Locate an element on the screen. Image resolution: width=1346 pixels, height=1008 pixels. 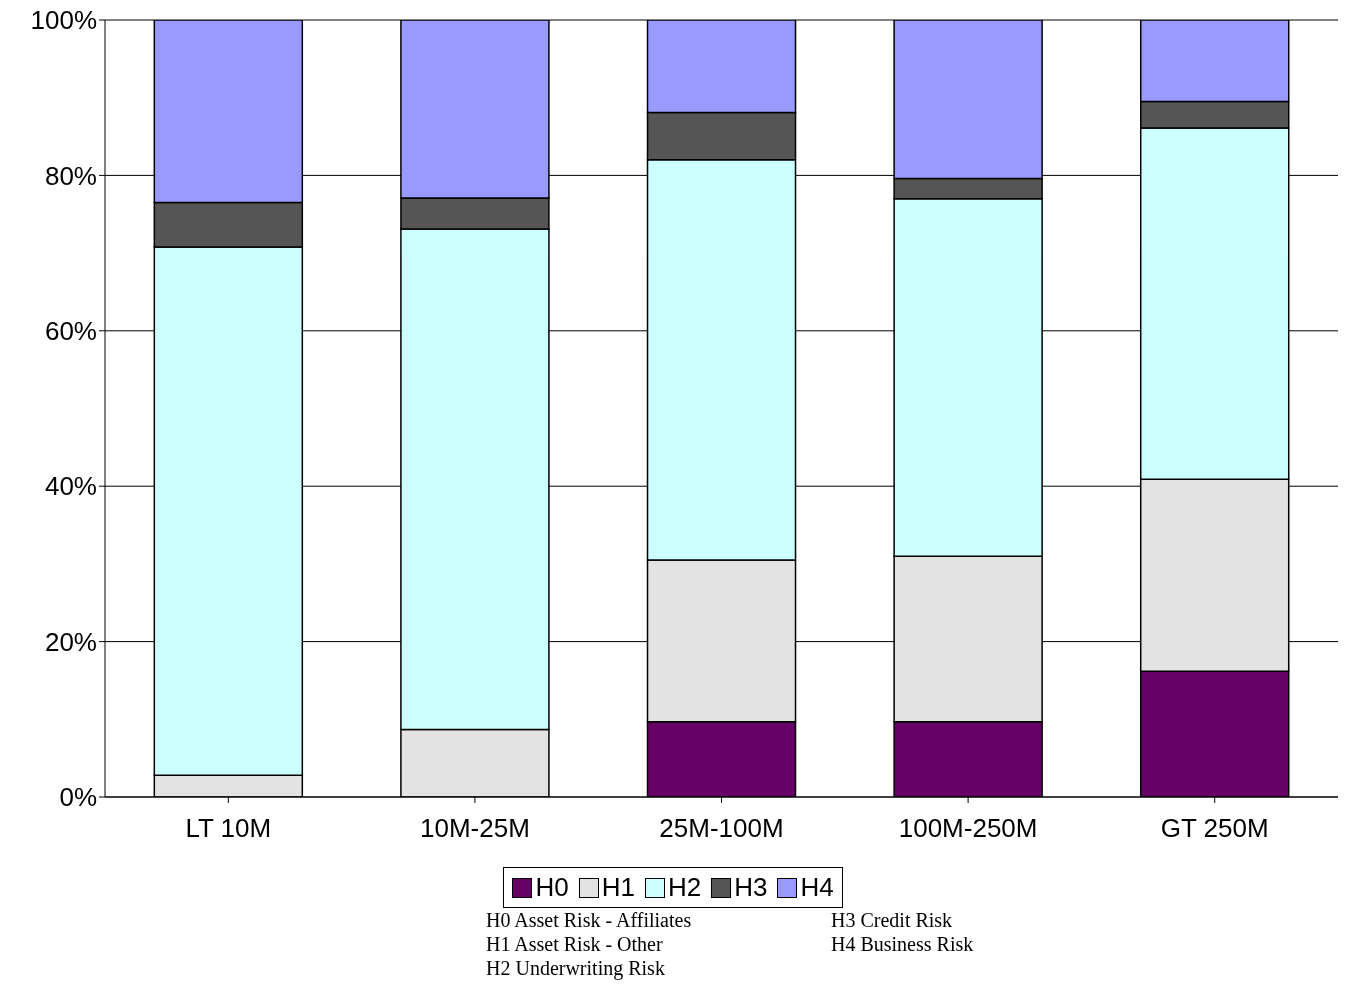
text: H4 Business Risk is located at coordinates (903, 944).